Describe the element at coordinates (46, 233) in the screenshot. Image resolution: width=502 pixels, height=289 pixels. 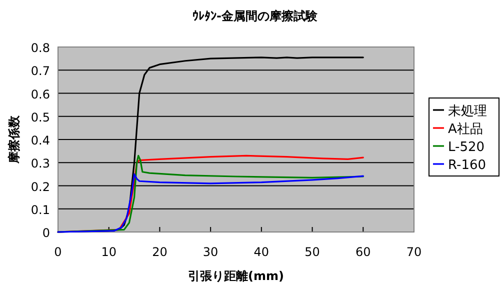
I see `y-tick-label: 0` at that location.